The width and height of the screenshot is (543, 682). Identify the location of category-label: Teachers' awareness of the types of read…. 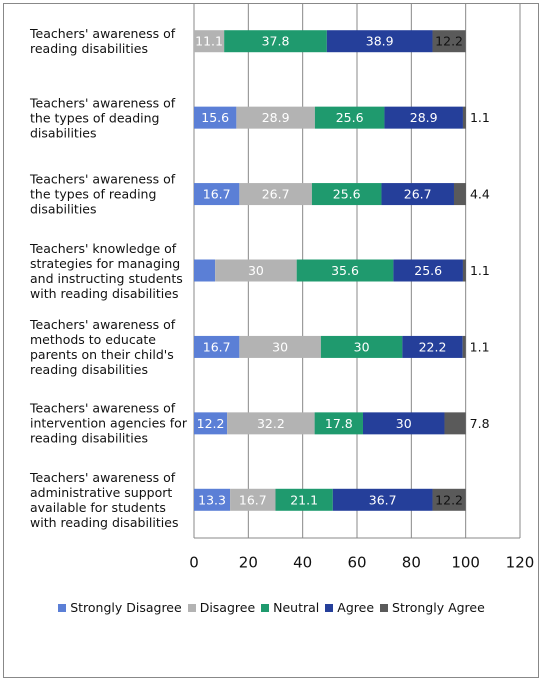
(103, 194).